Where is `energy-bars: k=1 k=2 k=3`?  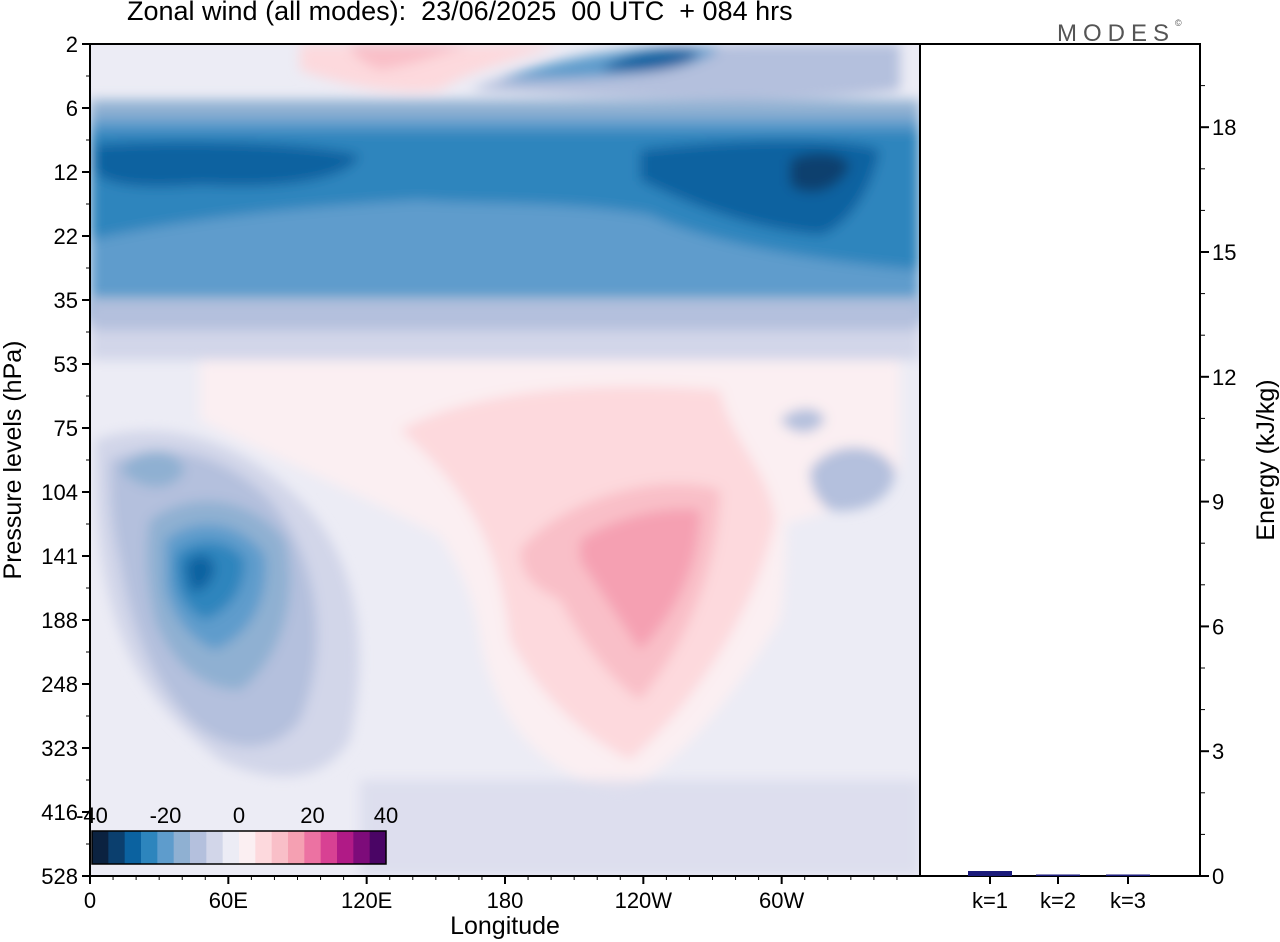 energy-bars: k=1 k=2 k=3 is located at coordinates (1059, 892).